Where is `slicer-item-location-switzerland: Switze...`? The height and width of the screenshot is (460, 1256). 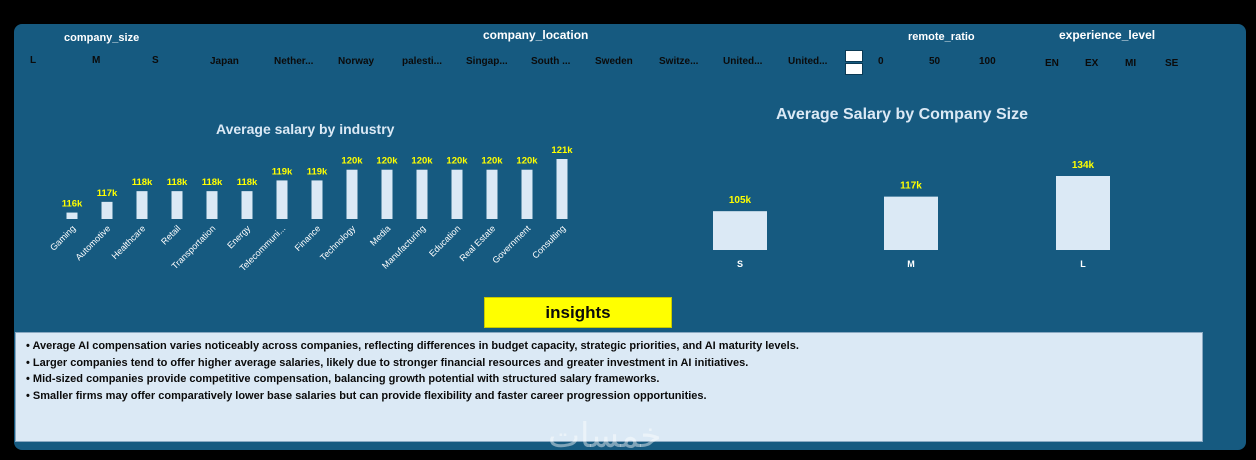
slicer-item-location-switzerland: Switze... is located at coordinates (679, 61).